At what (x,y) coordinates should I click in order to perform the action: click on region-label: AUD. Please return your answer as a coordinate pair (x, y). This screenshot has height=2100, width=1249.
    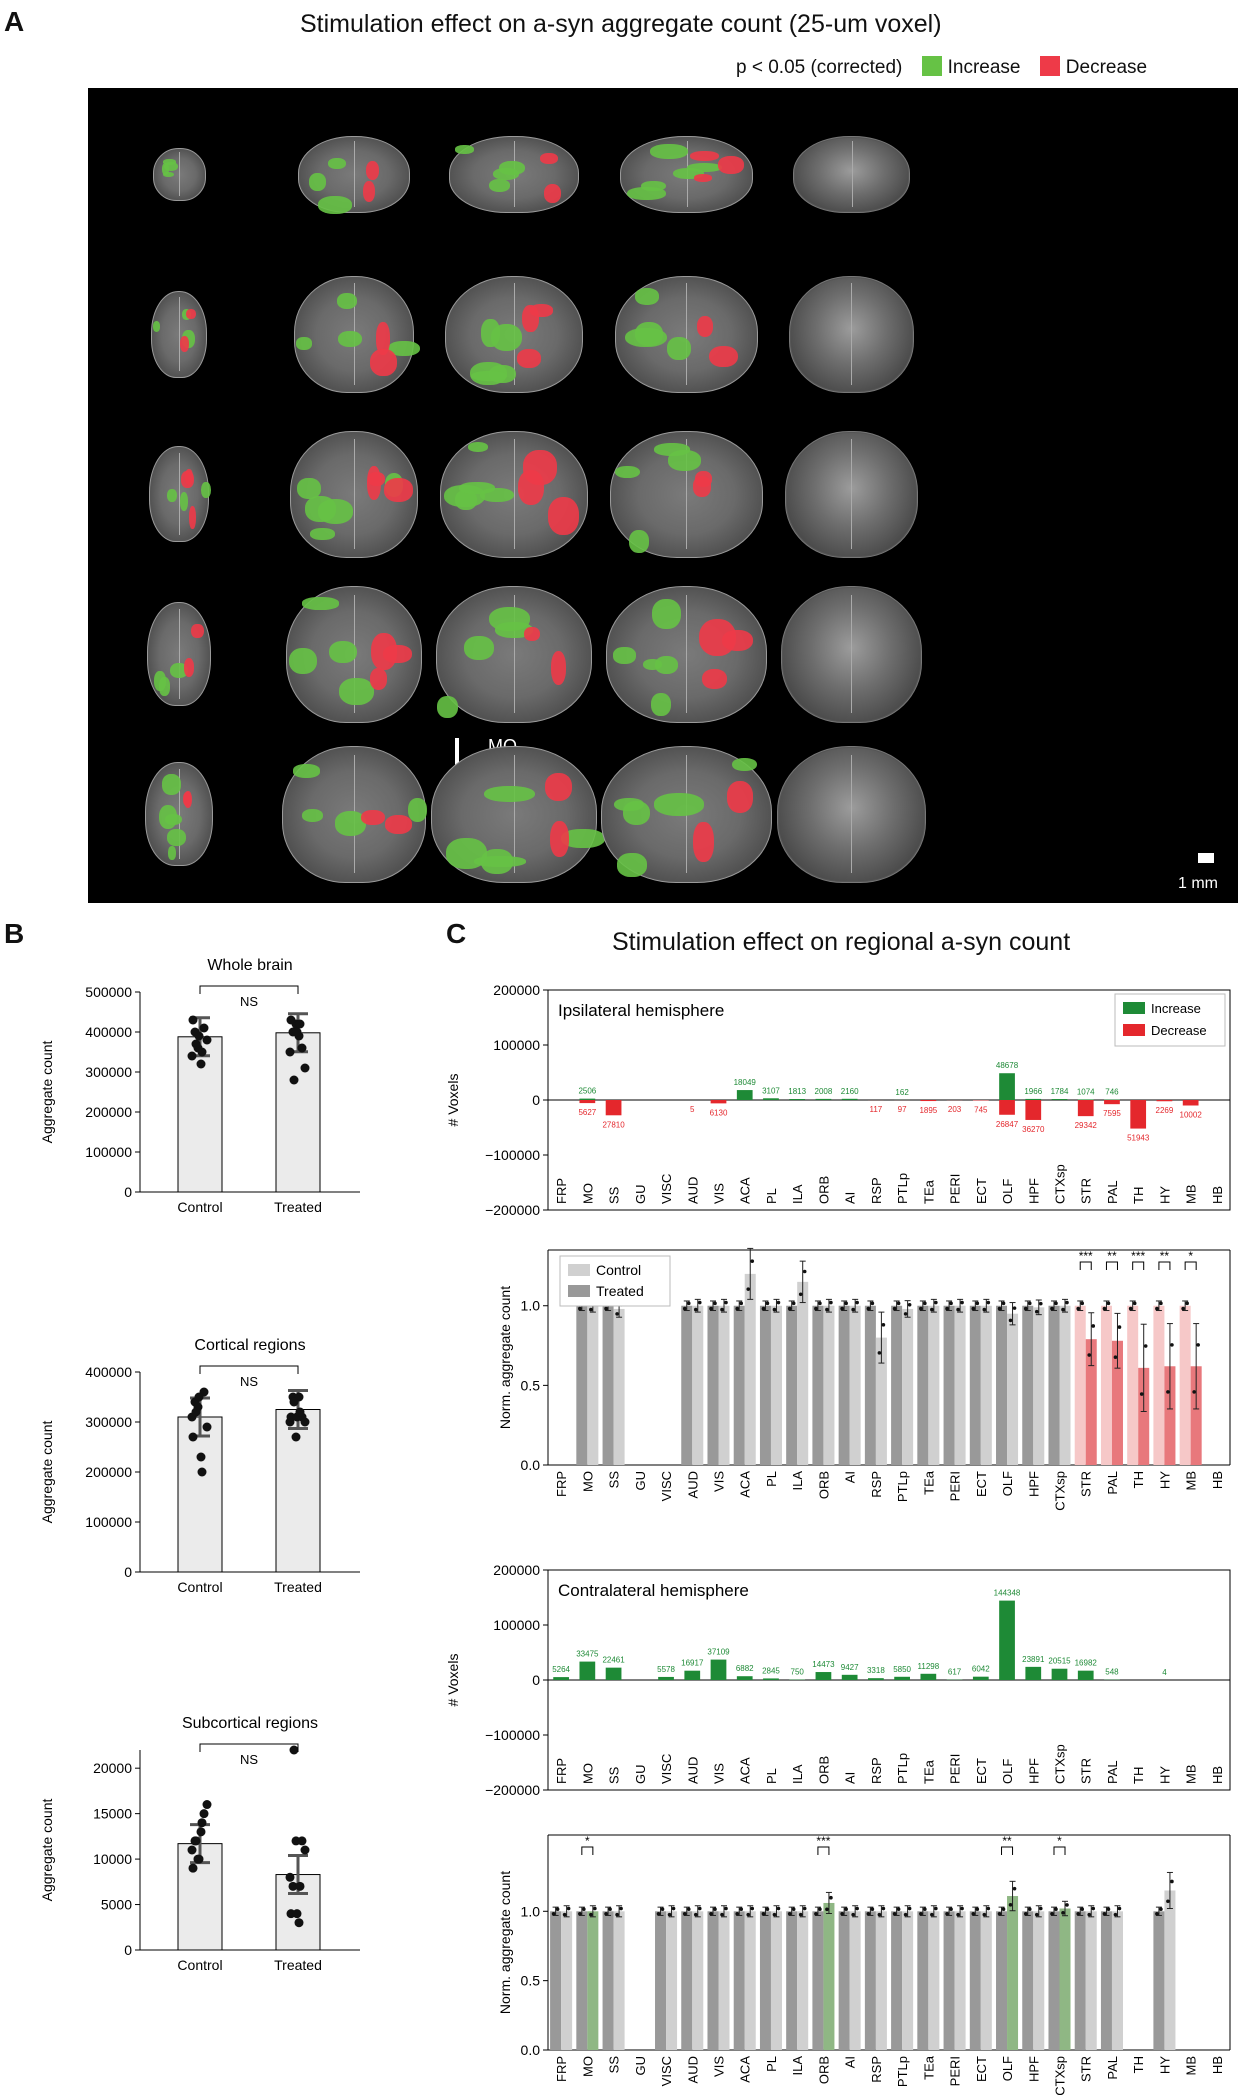
    Looking at the image, I should click on (692, 1770).